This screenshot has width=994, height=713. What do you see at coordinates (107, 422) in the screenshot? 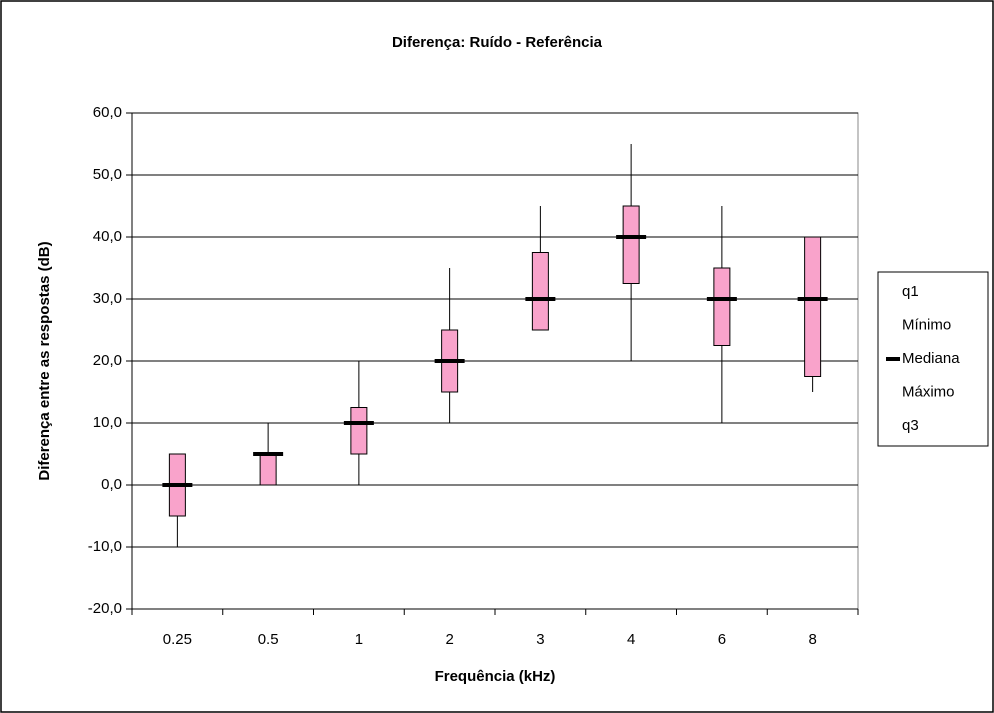
I see `y-tick-label: 10,0` at bounding box center [107, 422].